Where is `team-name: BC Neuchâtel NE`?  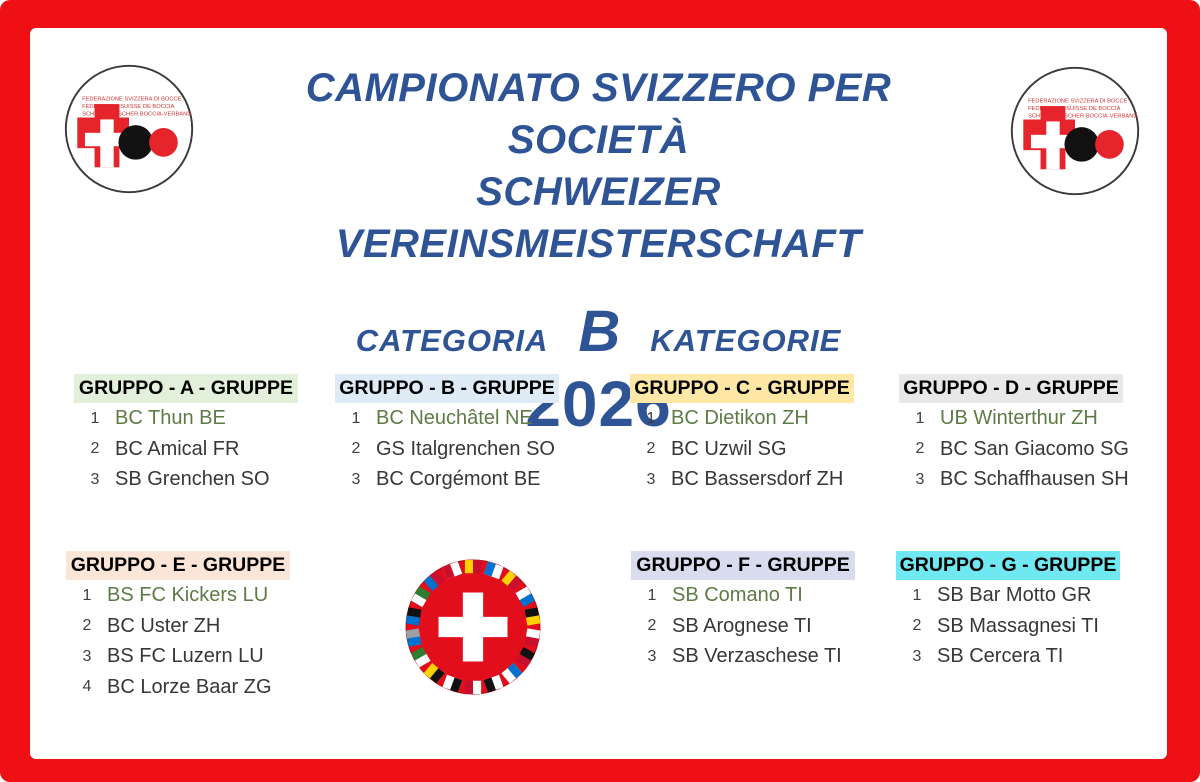
team-name: BC Neuchâtel NE is located at coordinates (454, 418).